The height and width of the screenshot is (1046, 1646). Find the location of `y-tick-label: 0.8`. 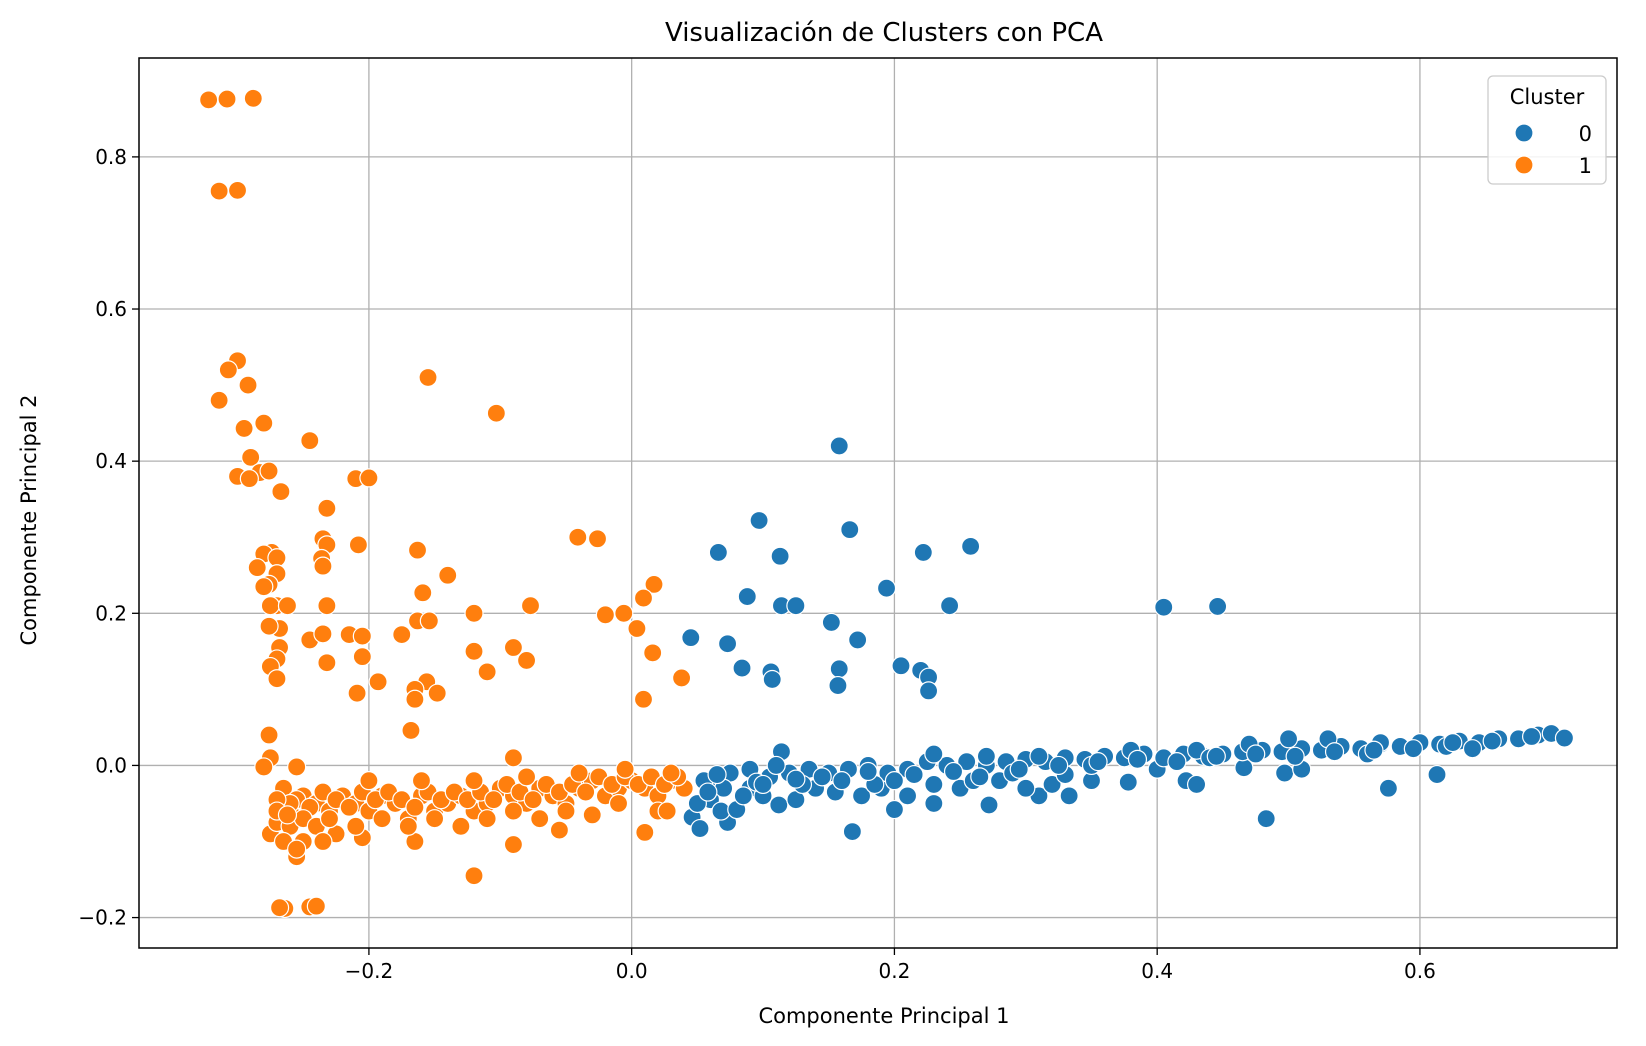

y-tick-label: 0.8 is located at coordinates (111, 157).